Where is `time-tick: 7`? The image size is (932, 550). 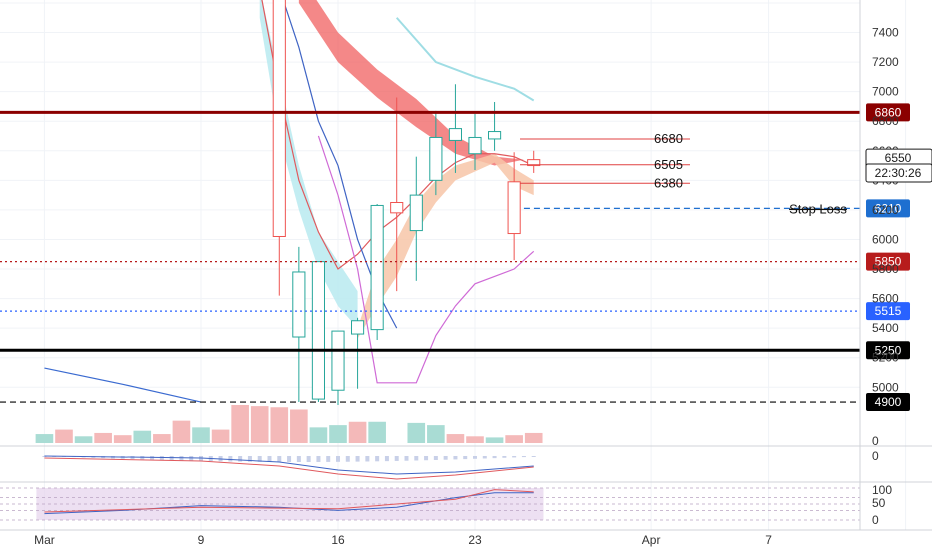 time-tick: 7 is located at coordinates (768, 540).